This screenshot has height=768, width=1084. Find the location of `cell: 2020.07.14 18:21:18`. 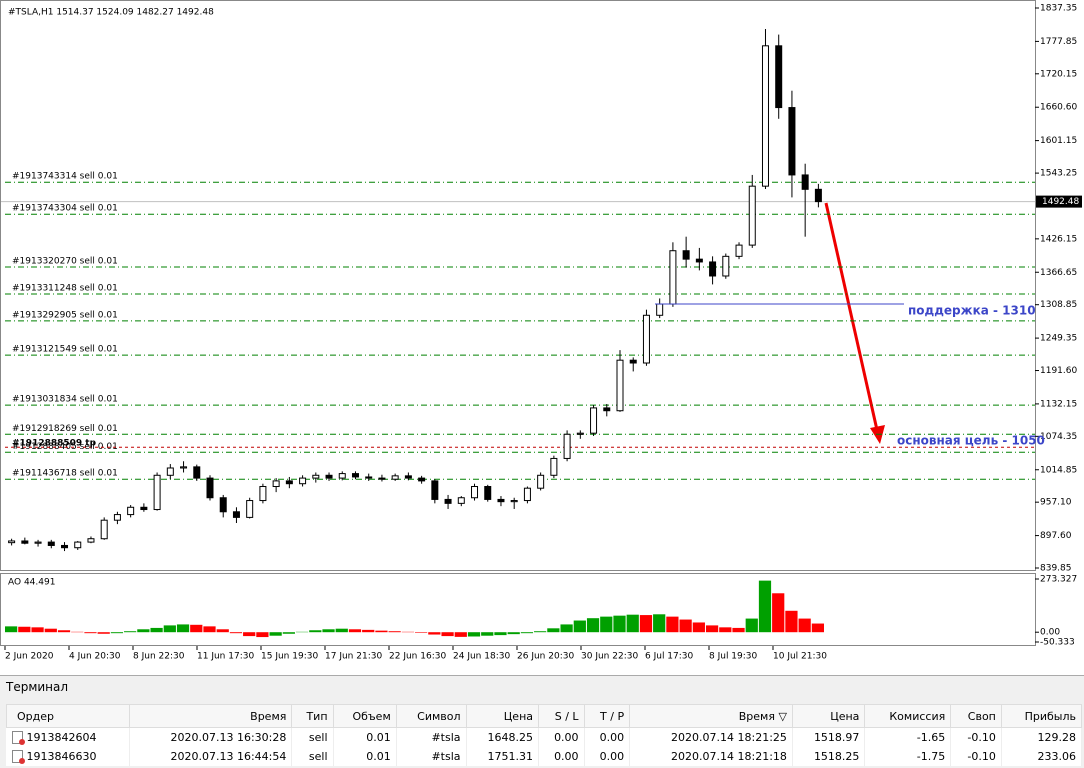

cell: 2020.07.14 18:21:18 is located at coordinates (711, 756).